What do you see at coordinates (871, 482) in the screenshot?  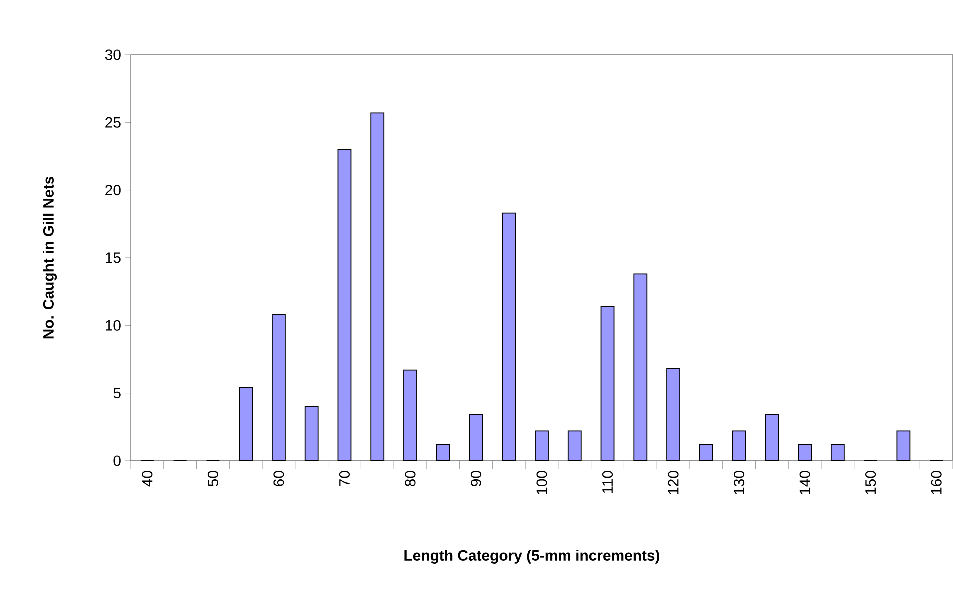 I see `x-tick-label: 150` at bounding box center [871, 482].